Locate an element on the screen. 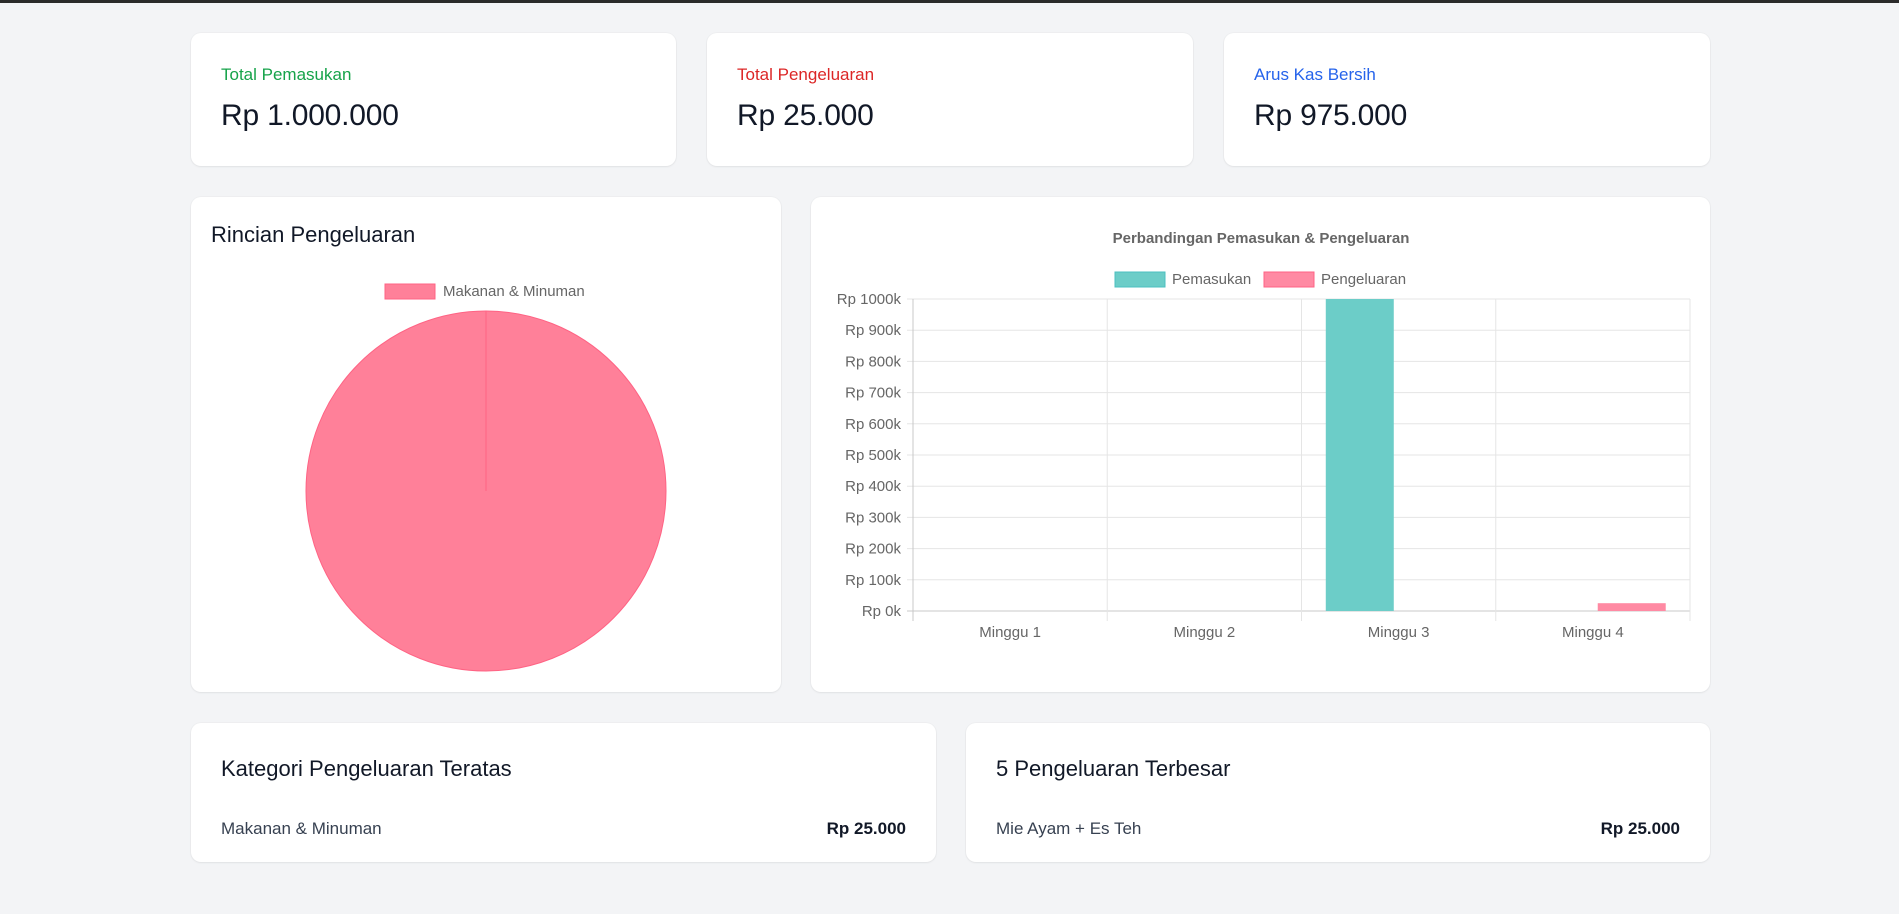  y-tick-label: Rp 400k is located at coordinates (873, 486).